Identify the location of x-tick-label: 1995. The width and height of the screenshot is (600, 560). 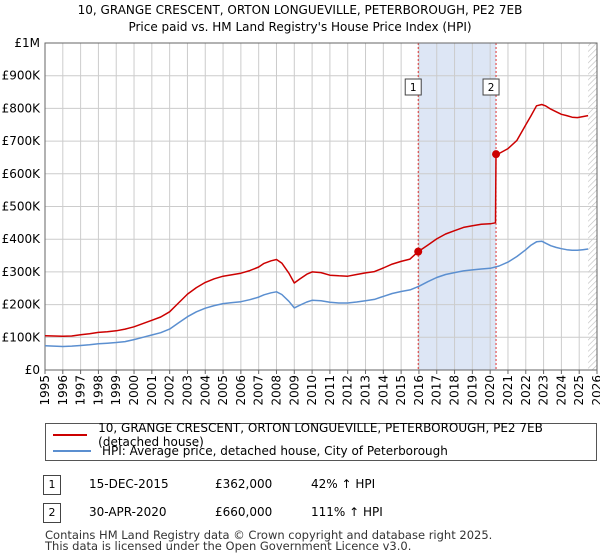
(45, 390).